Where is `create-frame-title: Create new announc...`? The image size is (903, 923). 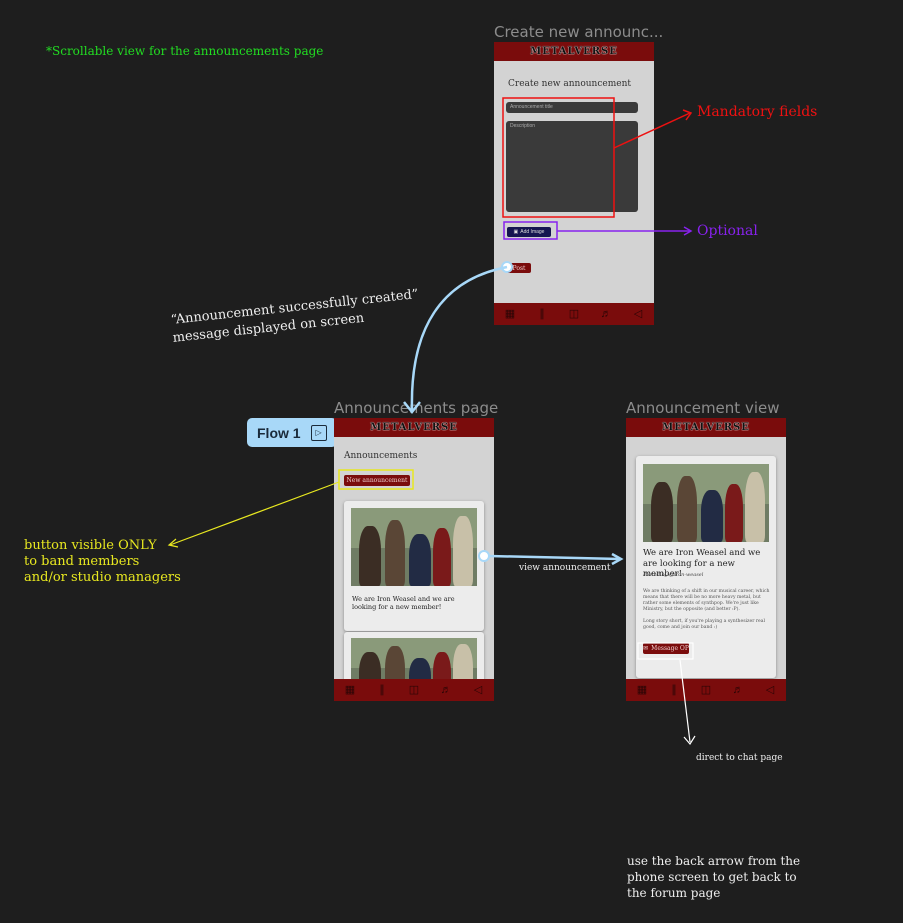
create-frame-title: Create new announc... is located at coordinates (579, 32).